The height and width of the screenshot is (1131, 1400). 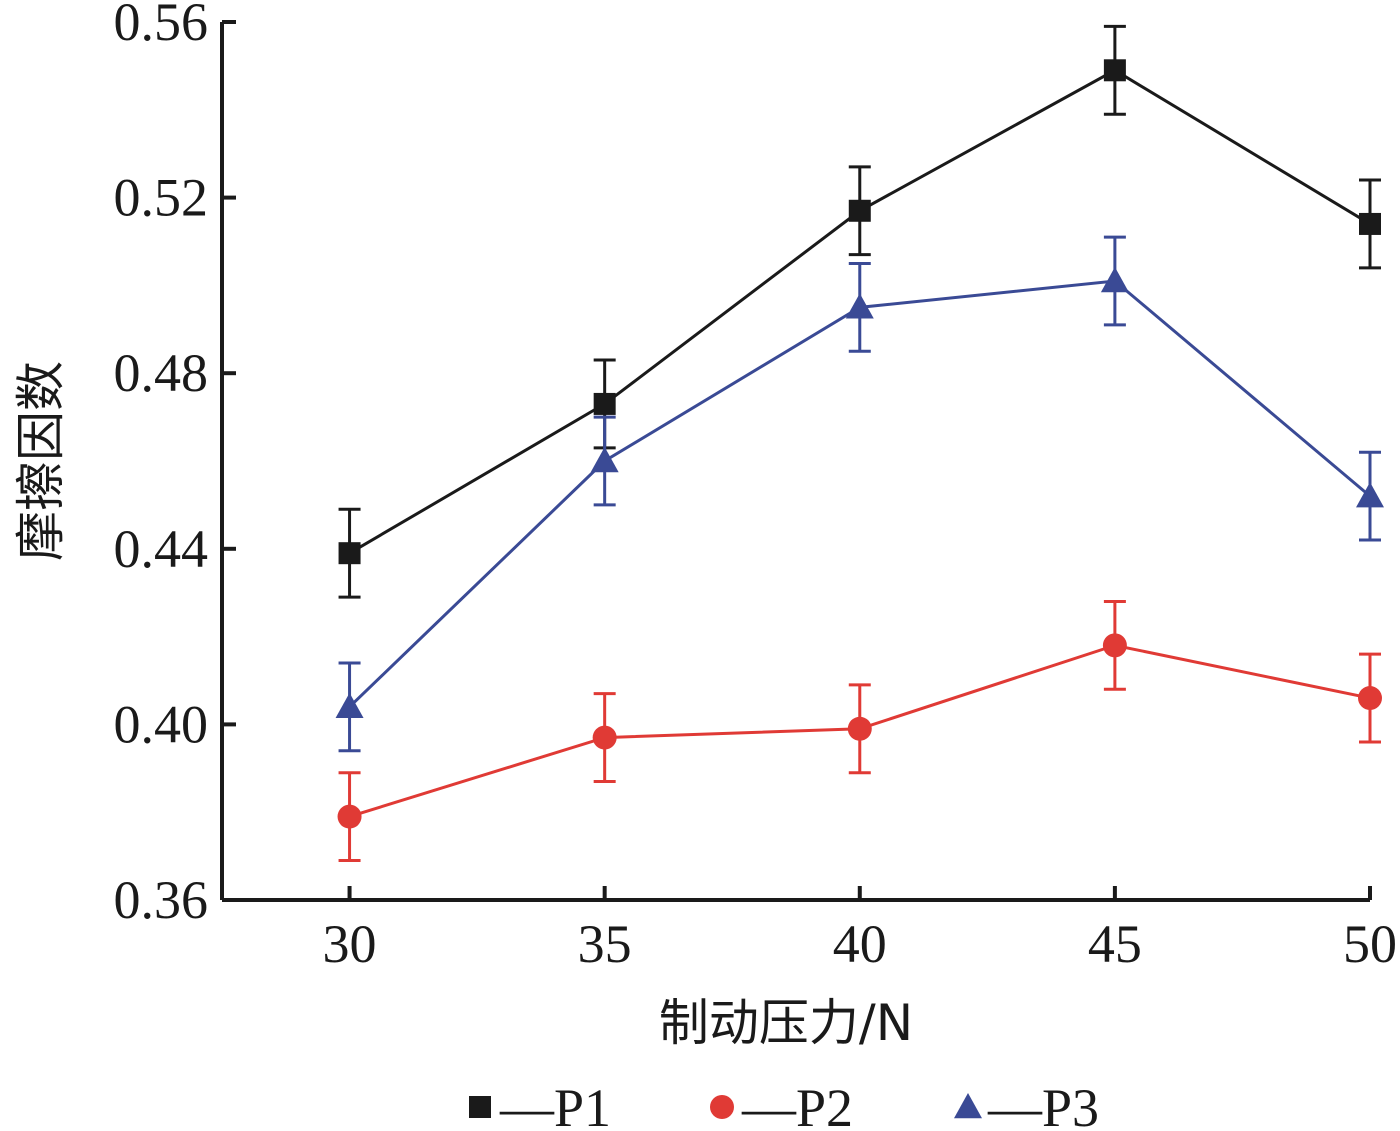 What do you see at coordinates (350, 944) in the screenshot?
I see `x-tick-label: 30` at bounding box center [350, 944].